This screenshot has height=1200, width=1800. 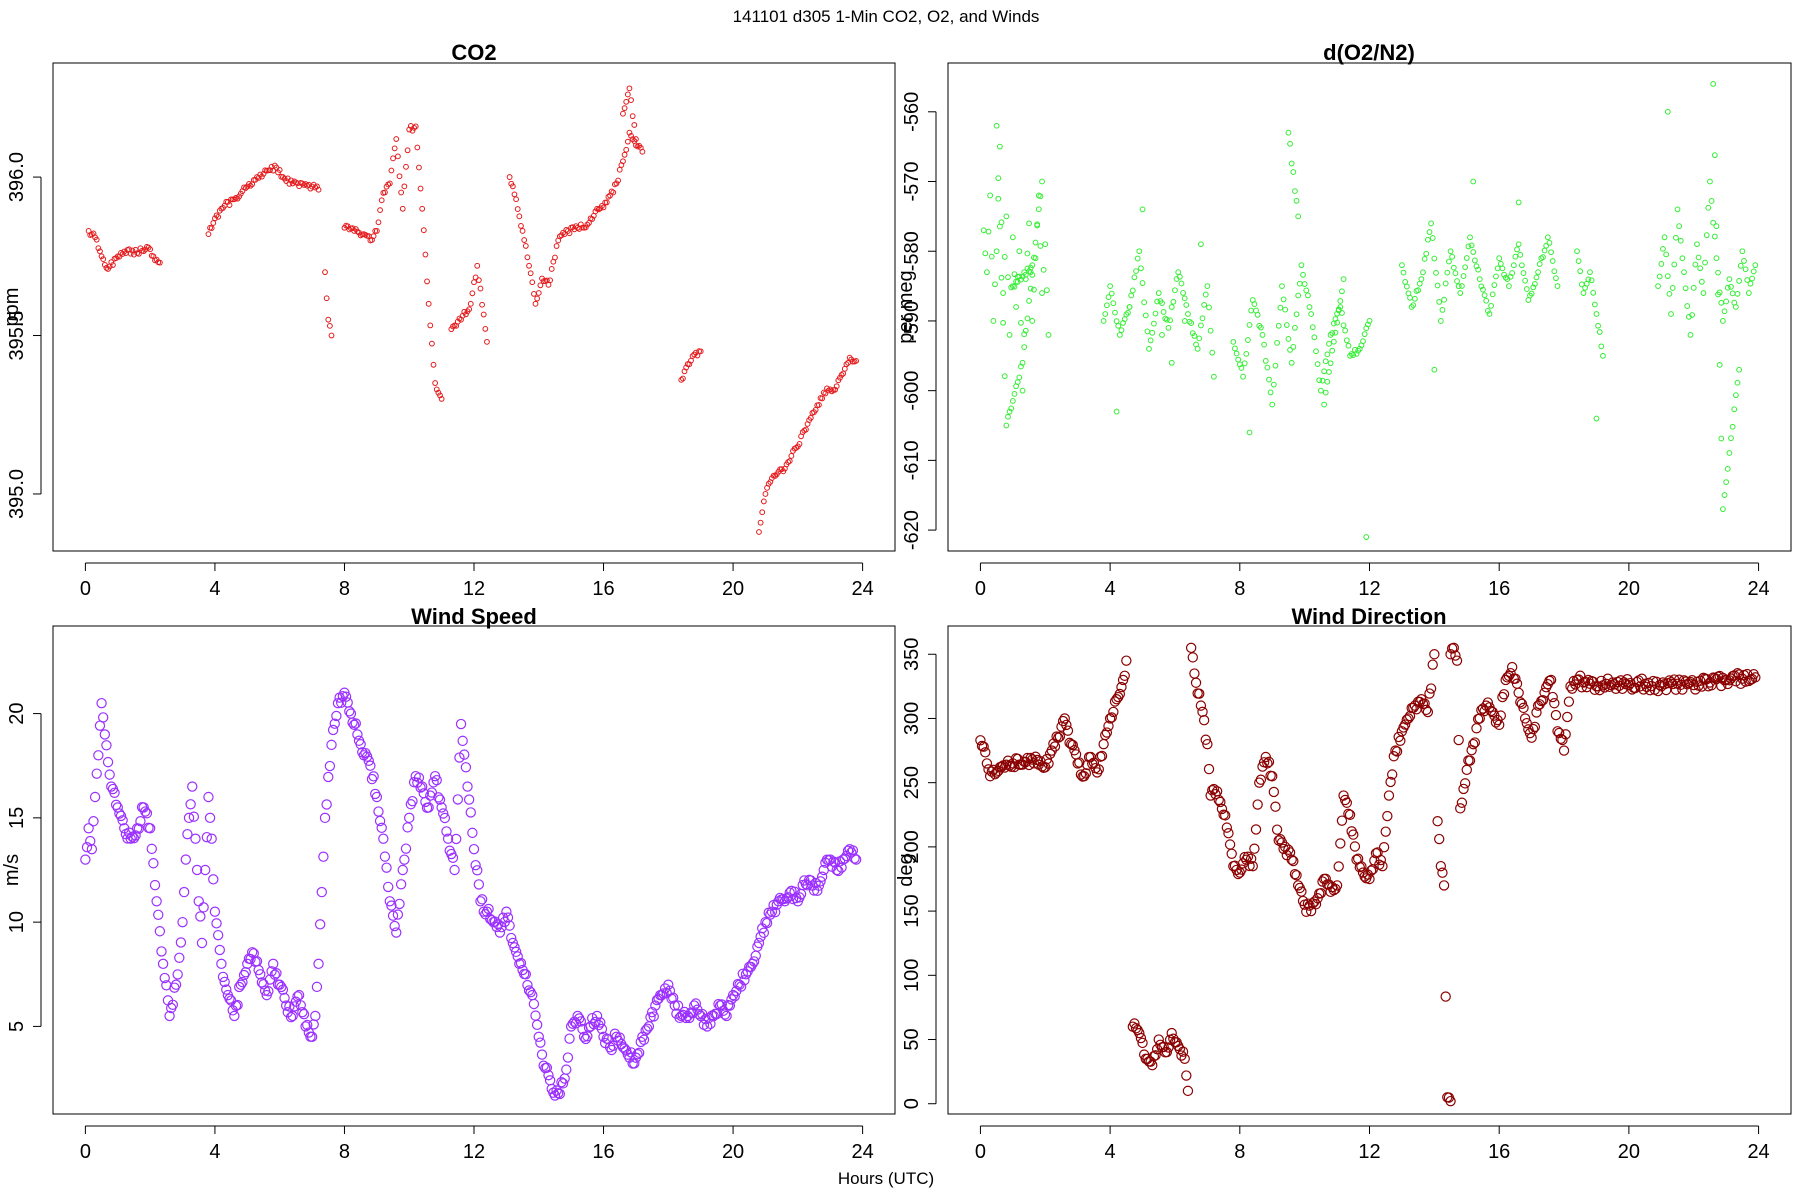 What do you see at coordinates (12, 870) in the screenshot?
I see `y-axis-label: m/s` at bounding box center [12, 870].